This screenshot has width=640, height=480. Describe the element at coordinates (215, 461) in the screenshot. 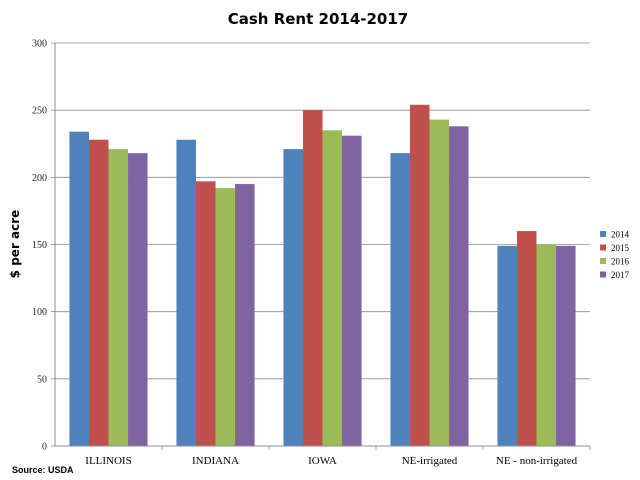

I see `x-tick-label: INDIANA` at that location.